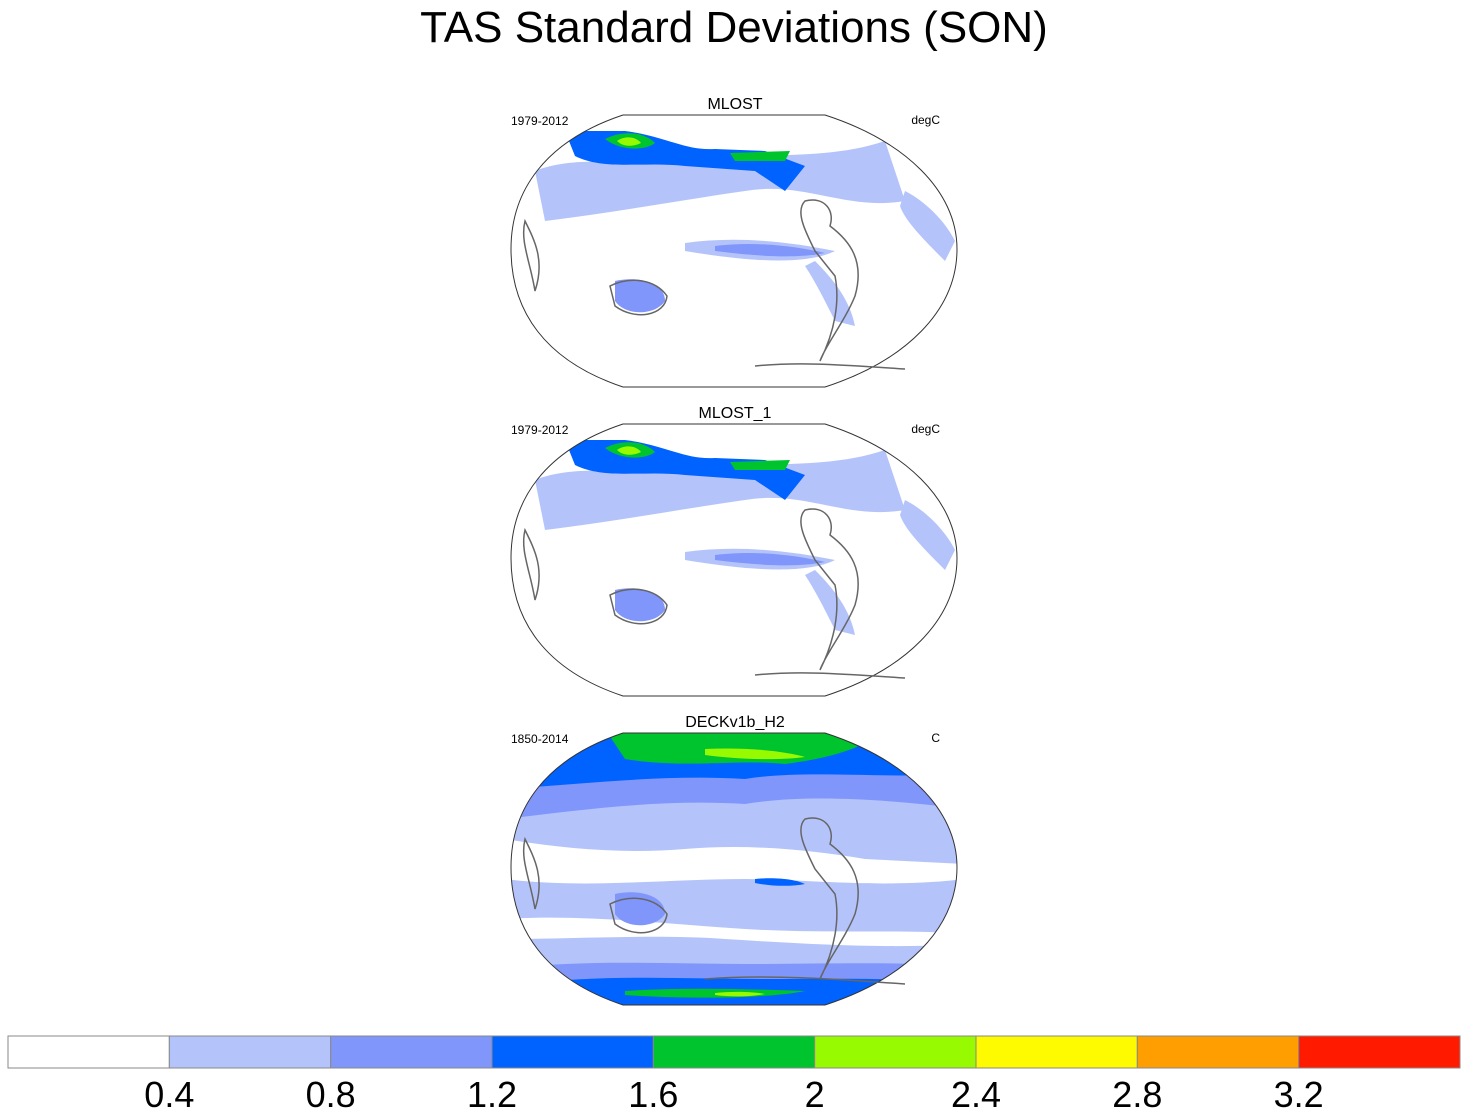 The width and height of the screenshot is (1468, 1116). I want to click on panel-title: MLOST_1, so click(735, 413).